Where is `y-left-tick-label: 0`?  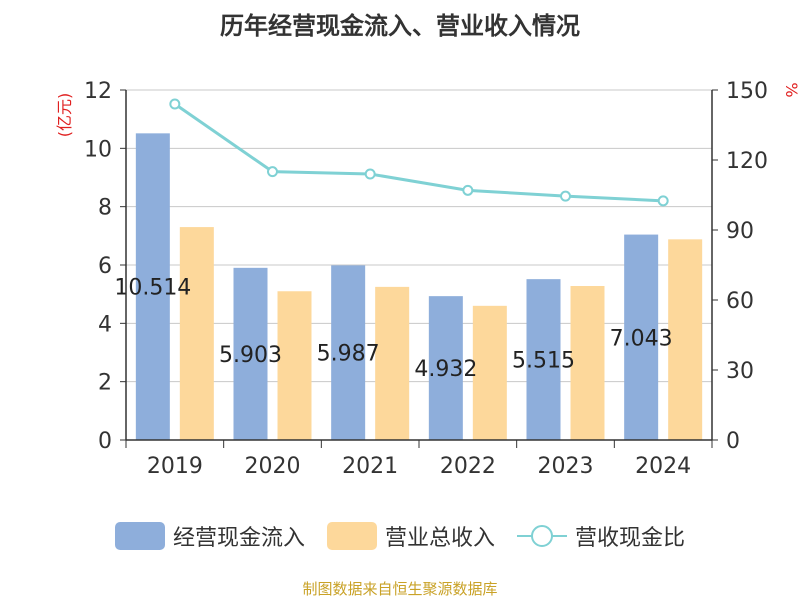
y-left-tick-label: 0 is located at coordinates (105, 441).